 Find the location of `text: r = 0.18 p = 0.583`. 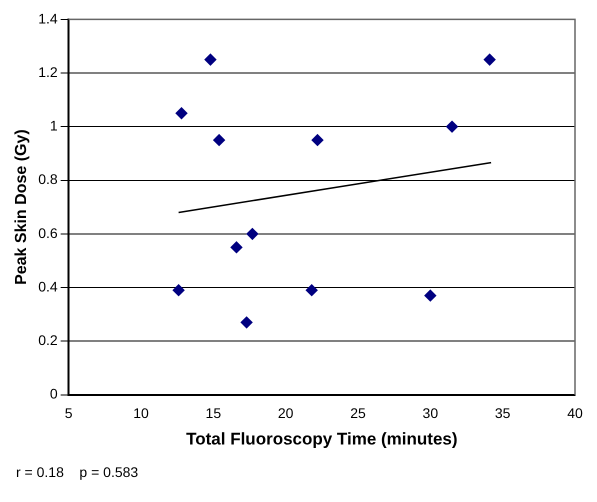

text: r = 0.18 p = 0.583 is located at coordinates (78, 472).